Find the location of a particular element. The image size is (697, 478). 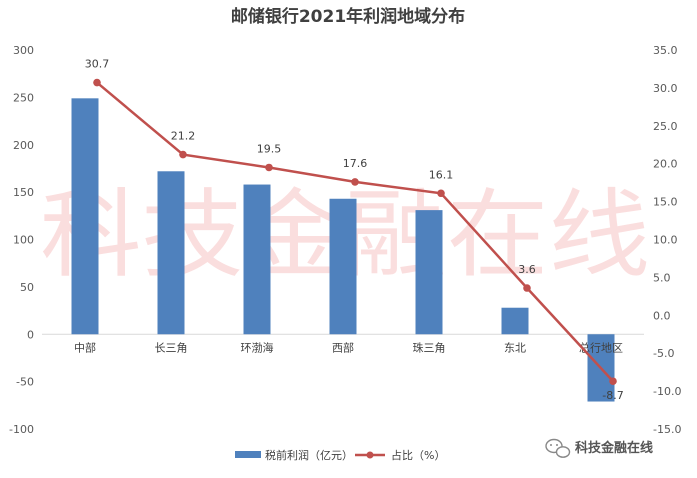

category-label: 长三角 is located at coordinates (171, 347).